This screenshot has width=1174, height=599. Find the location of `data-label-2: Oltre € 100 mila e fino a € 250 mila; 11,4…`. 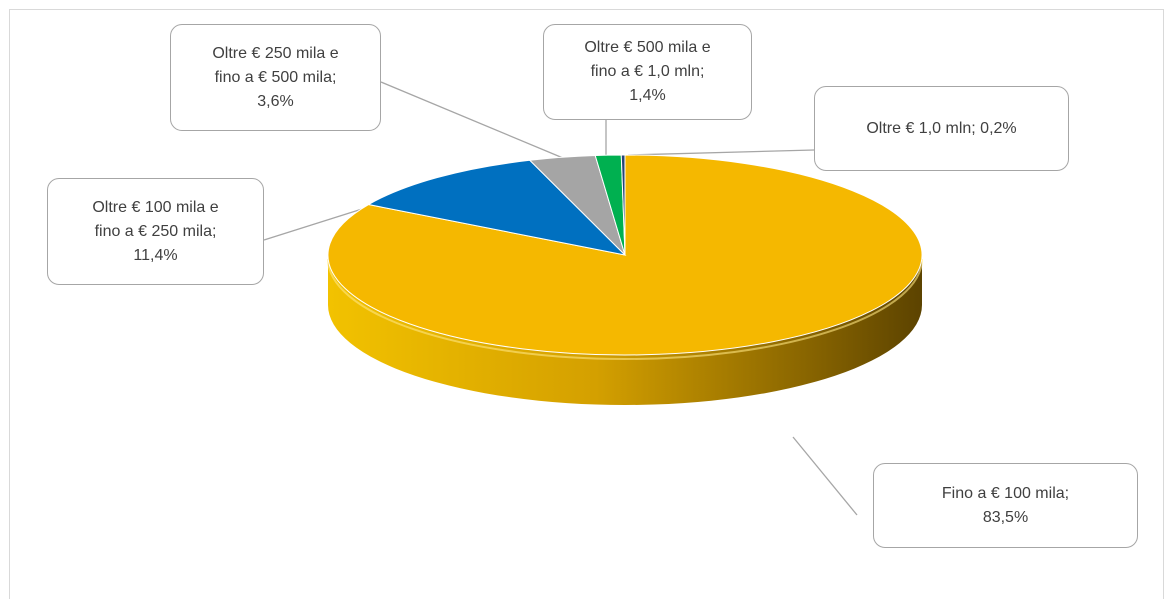

data-label-2: Oltre € 100 mila e fino a € 250 mila; 11,4… is located at coordinates (155, 231).